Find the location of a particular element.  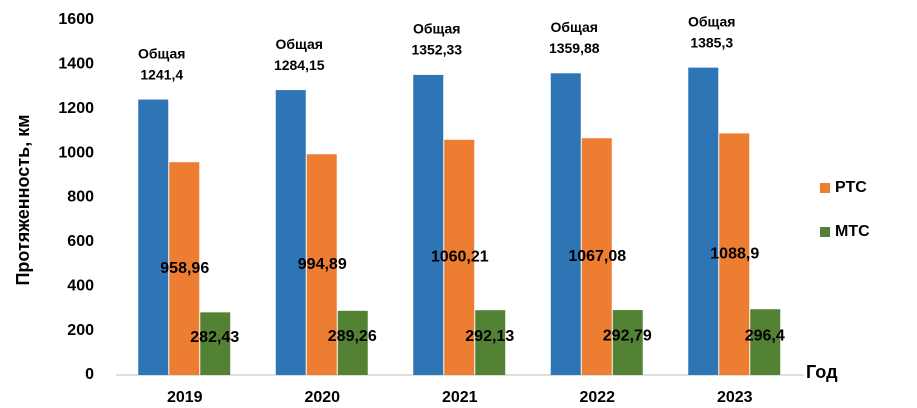

data-label: 292,79 is located at coordinates (627, 336).